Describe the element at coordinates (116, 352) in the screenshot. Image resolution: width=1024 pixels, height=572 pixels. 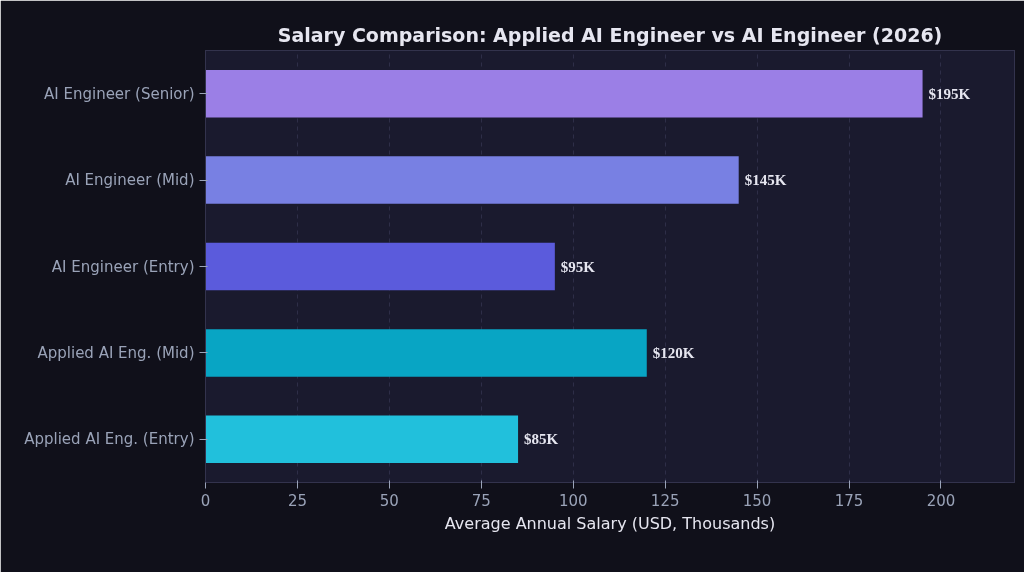
I see `y-tick-label: Applied AI Eng. (Mid)` at that location.